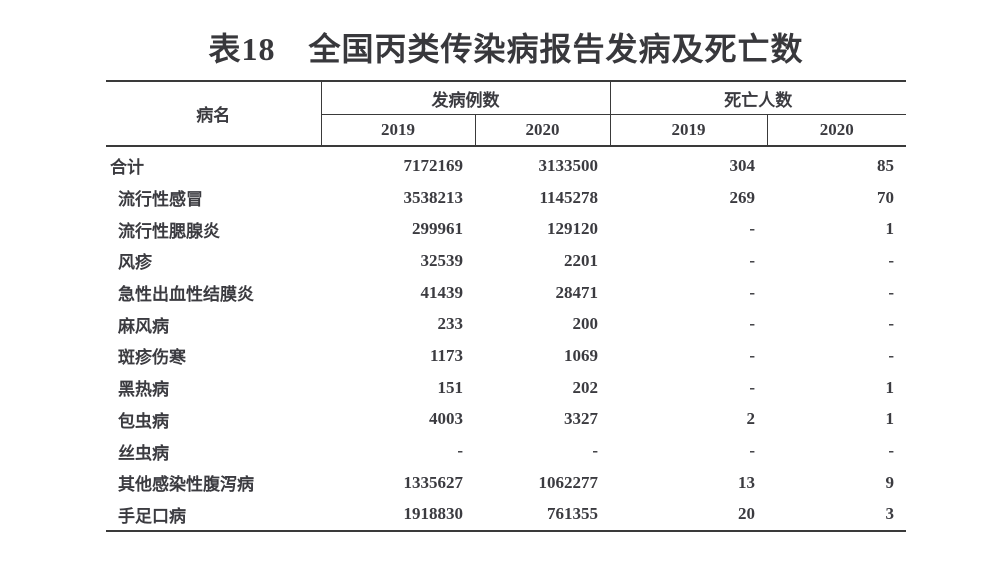 The width and height of the screenshot is (1000, 564). Describe the element at coordinates (585, 387) in the screenshot. I see `cell-cases-2020: 202` at that location.